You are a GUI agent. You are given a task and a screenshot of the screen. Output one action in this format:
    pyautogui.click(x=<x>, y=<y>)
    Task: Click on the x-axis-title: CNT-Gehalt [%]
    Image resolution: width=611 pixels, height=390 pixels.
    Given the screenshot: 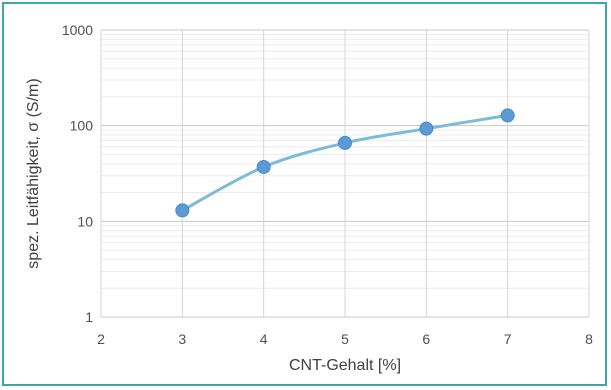 What is the action you would take?
    pyautogui.click(x=345, y=365)
    